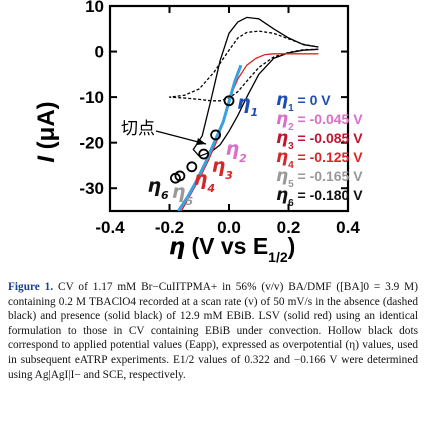 The image size is (427, 437). Describe the element at coordinates (91, 143) in the screenshot. I see `y-tick-label: -20` at that location.